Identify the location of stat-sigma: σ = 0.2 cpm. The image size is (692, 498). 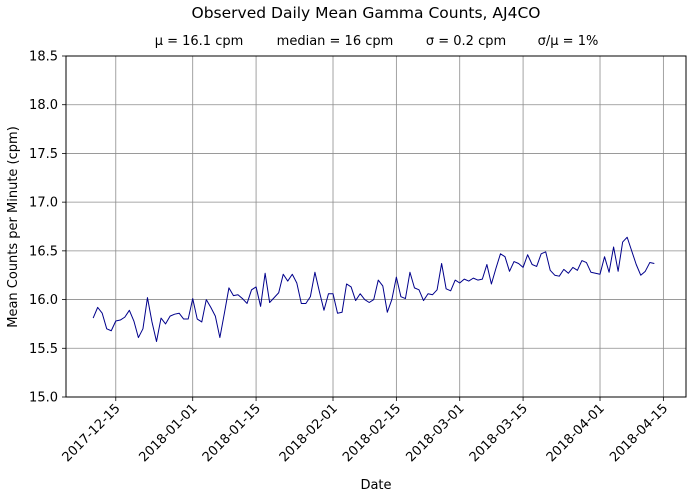
(466, 41).